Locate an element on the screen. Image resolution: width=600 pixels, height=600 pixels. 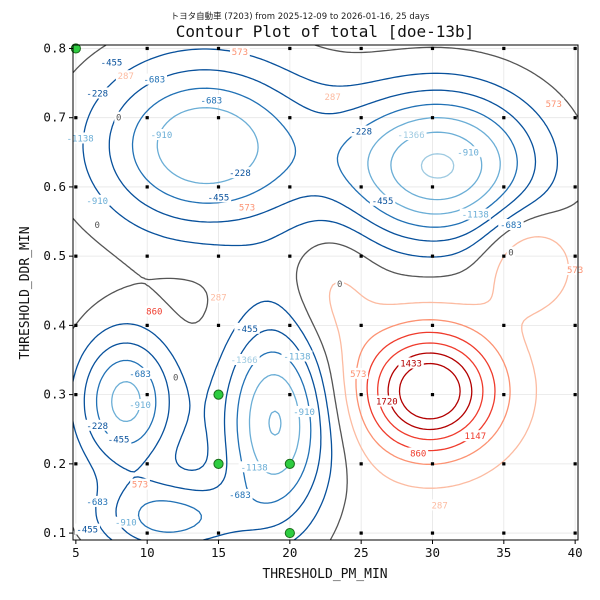
y-tick-label: 0.8 is located at coordinates (54, 47).